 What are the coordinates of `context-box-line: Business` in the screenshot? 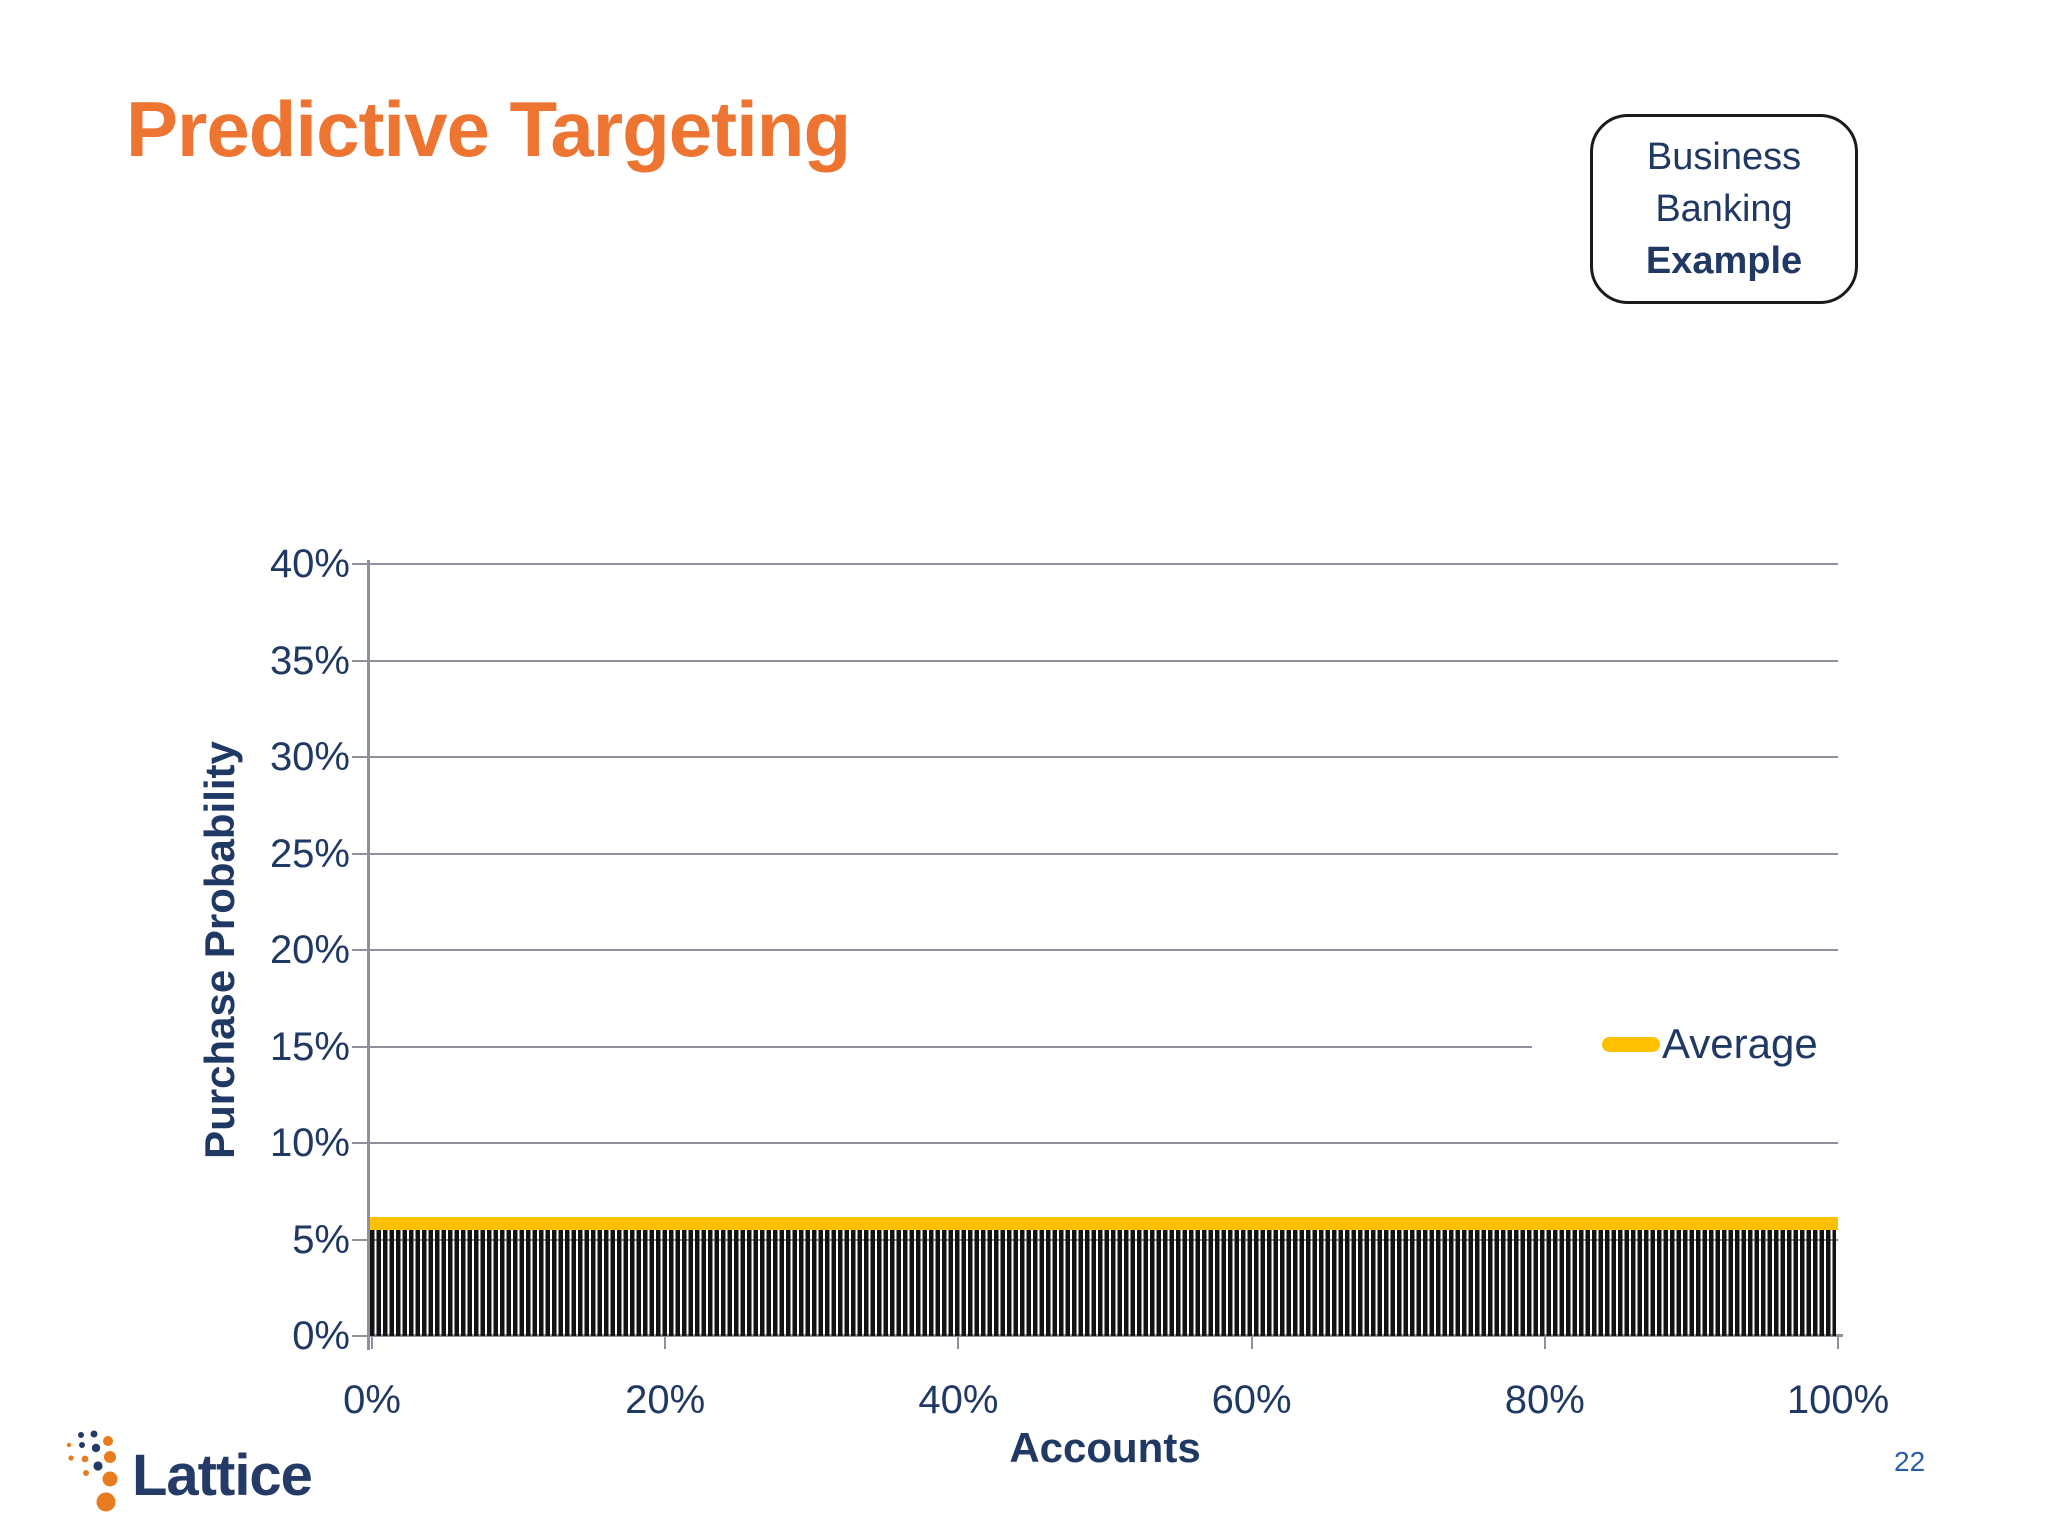 It's located at (1724, 157).